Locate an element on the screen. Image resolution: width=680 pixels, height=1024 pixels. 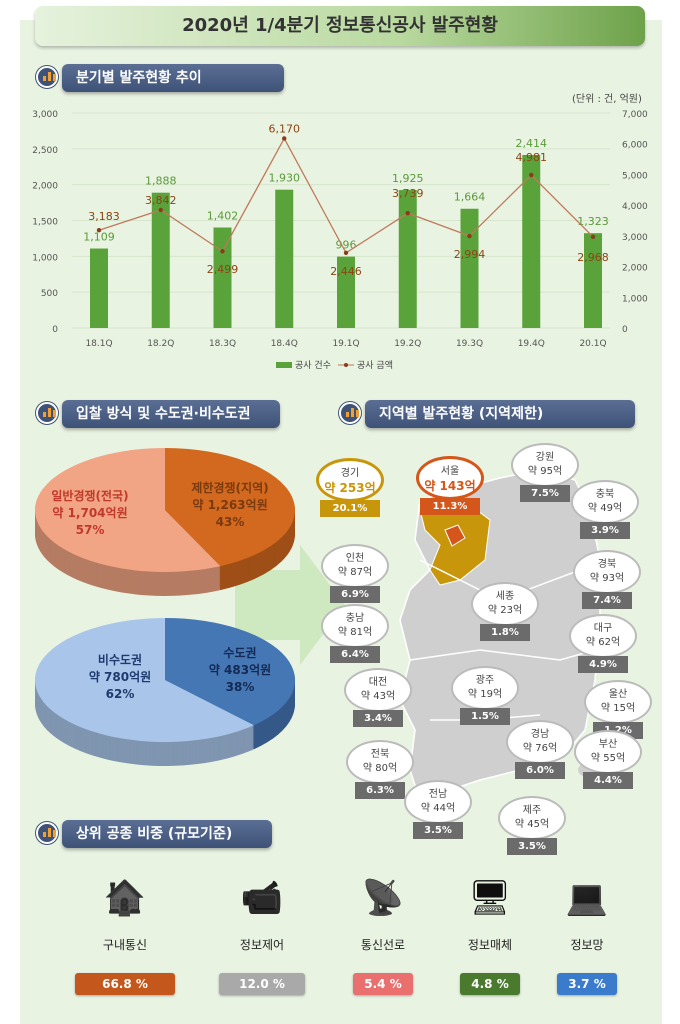
bar-label: 1,664 is located at coordinates (470, 197).